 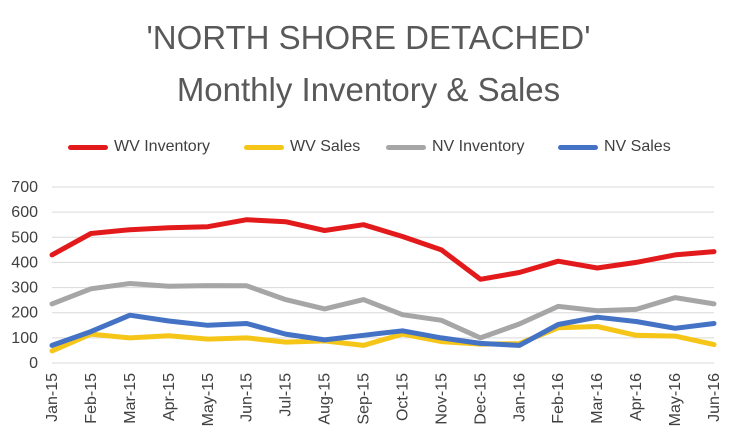 I want to click on series-line-nv-sales, so click(x=383, y=330).